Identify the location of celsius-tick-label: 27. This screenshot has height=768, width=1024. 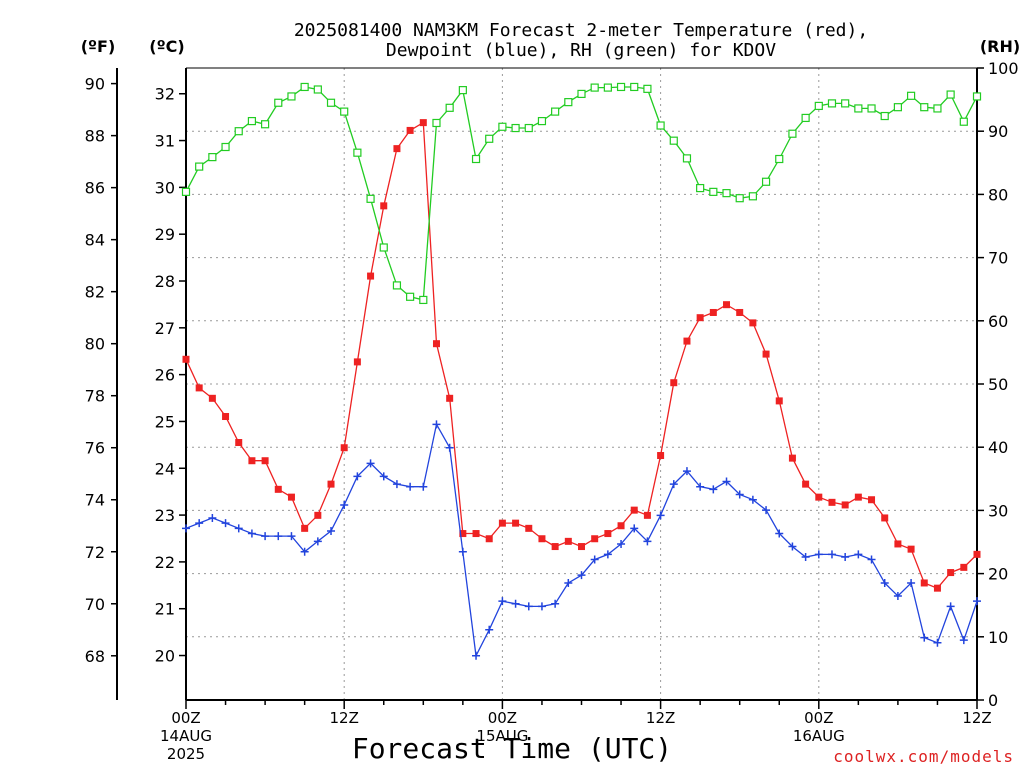
(165, 328).